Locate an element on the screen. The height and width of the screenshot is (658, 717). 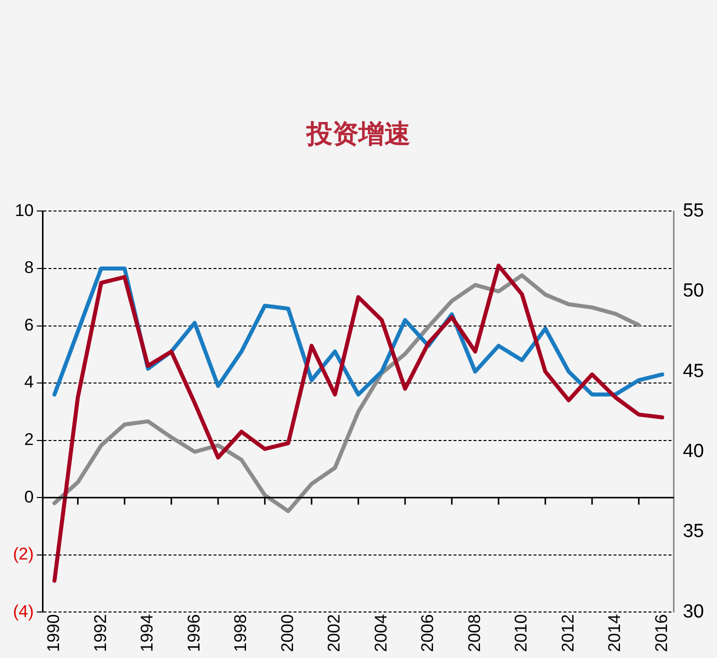
x-tick-label: 2014 is located at coordinates (614, 633).